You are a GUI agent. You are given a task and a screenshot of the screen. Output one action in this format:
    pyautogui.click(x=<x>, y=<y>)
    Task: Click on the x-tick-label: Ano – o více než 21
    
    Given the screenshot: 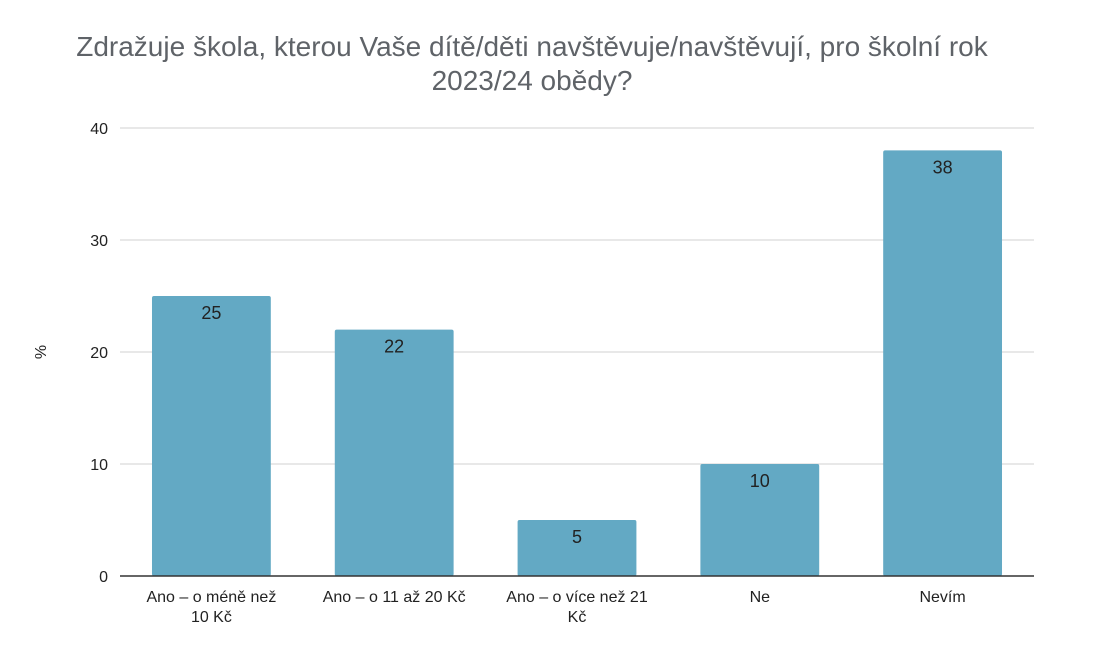 What is the action you would take?
    pyautogui.click(x=577, y=597)
    